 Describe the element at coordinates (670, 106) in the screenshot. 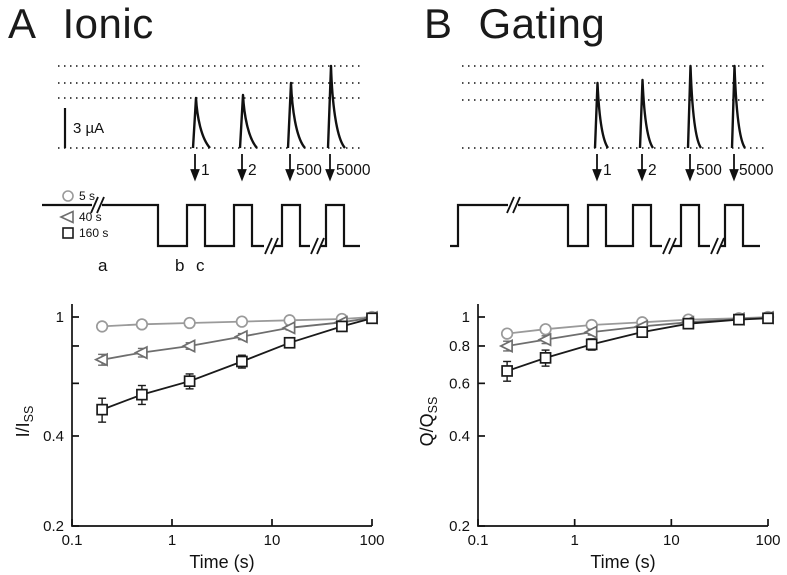

I see `gating-current-spikes` at that location.